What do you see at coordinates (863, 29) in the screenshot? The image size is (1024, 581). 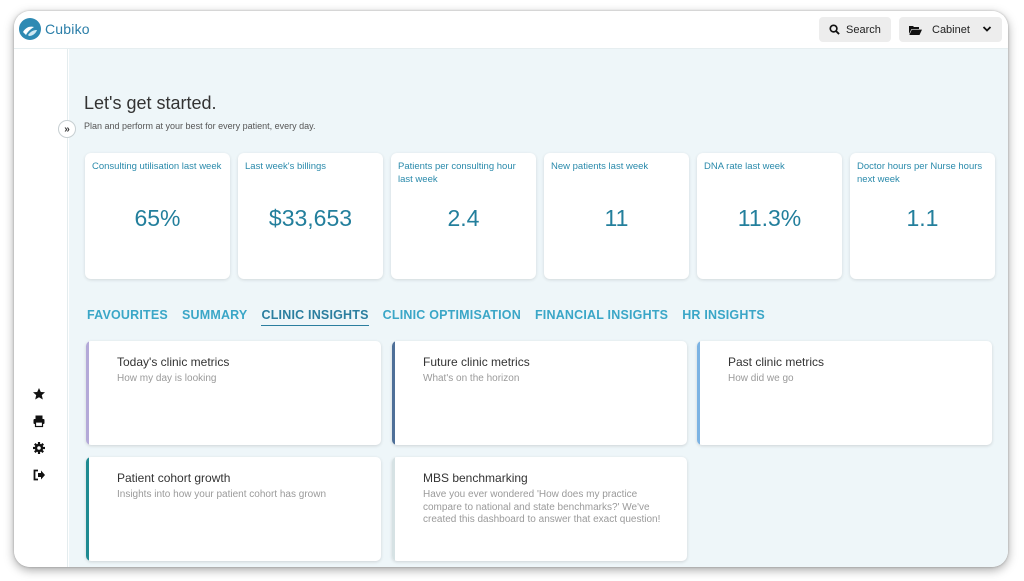 I see `search-label: Search` at bounding box center [863, 29].